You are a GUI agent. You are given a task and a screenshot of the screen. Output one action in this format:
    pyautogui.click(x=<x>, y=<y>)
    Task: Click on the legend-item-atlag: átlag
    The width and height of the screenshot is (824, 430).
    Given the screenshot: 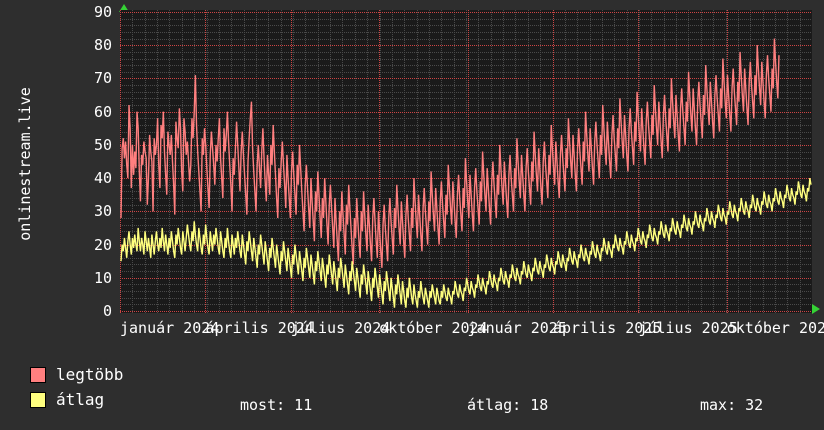 What is the action you would take?
    pyautogui.click(x=76, y=399)
    